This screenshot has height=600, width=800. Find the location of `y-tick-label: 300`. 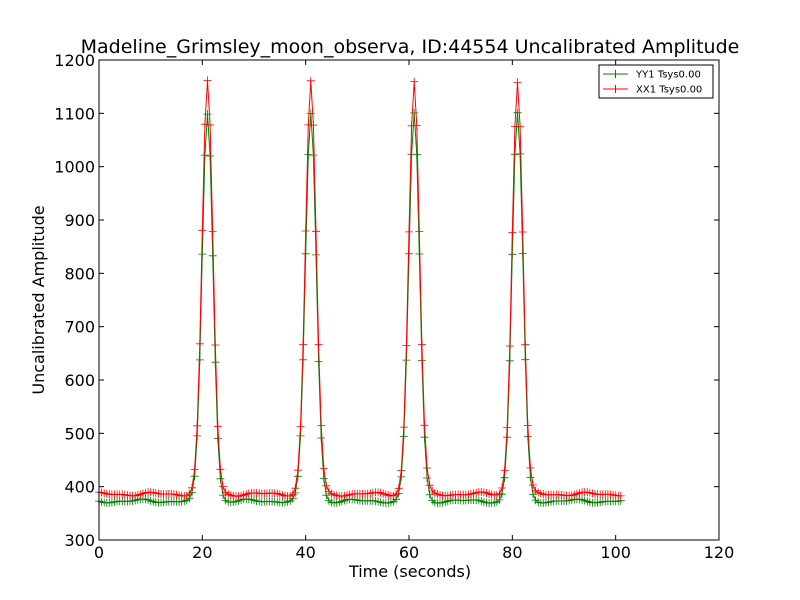

y-tick-label: 300 is located at coordinates (79, 540).